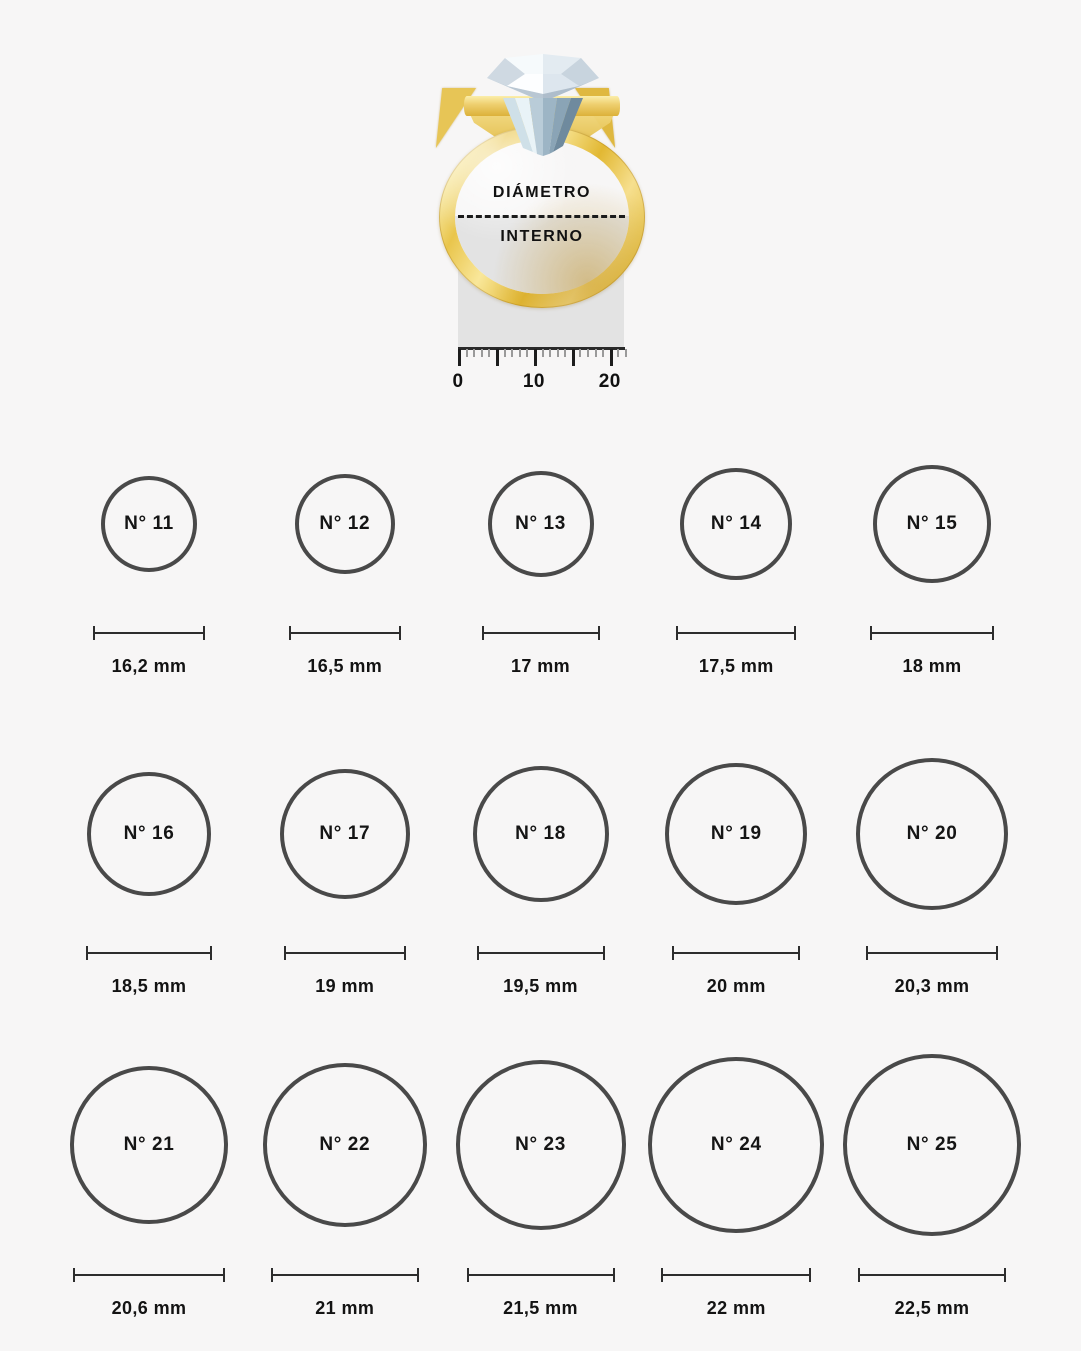 This screenshot has height=1351, width=1081. I want to click on ring-size-circle: N° 24, so click(736, 1145).